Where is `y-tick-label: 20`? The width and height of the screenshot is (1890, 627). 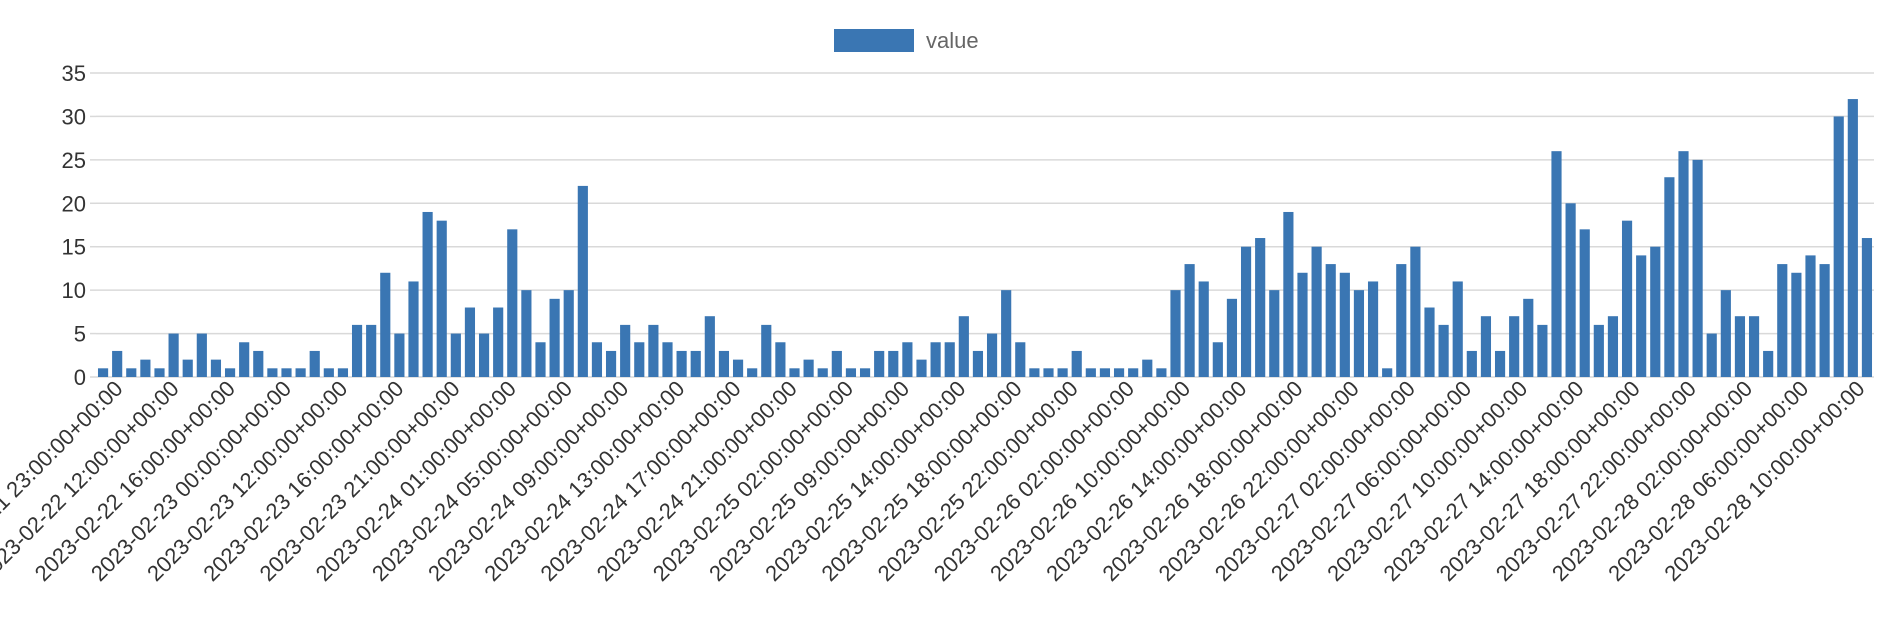
y-tick-label: 20 is located at coordinates (74, 203).